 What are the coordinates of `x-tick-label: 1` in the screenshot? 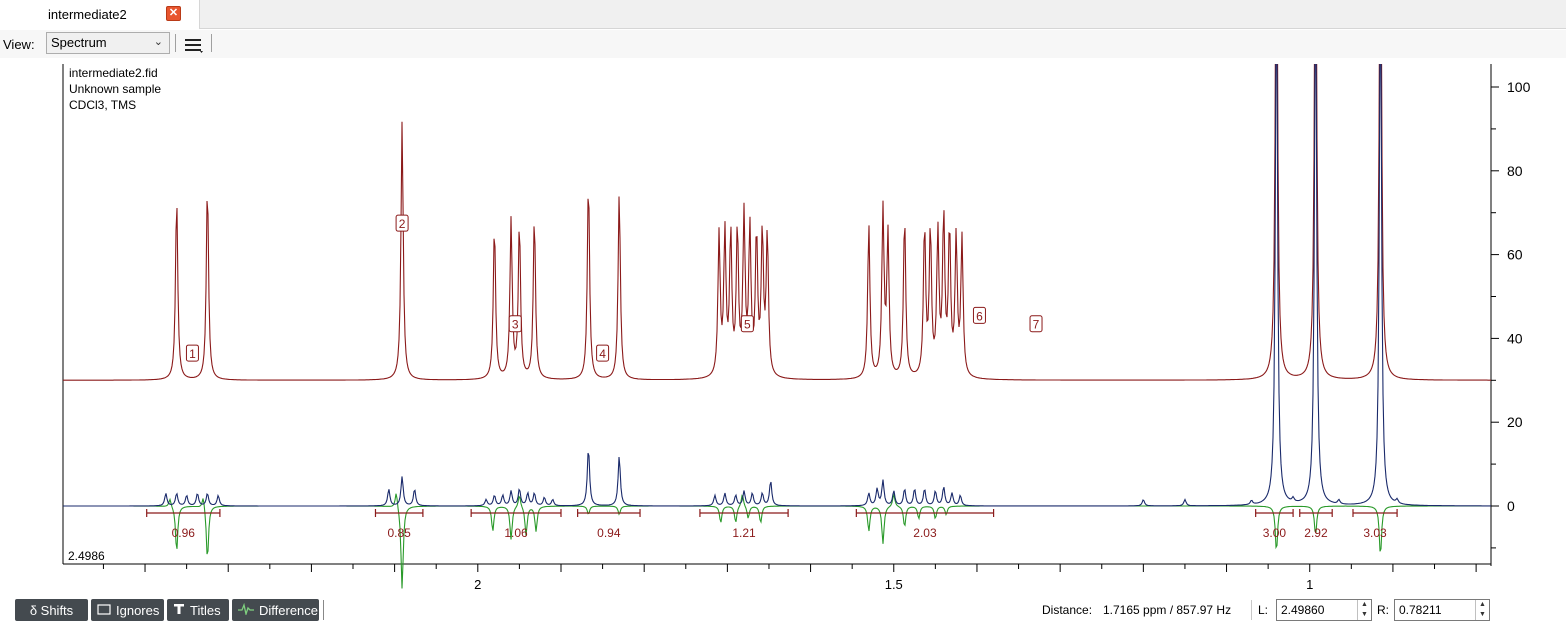 It's located at (1309, 584).